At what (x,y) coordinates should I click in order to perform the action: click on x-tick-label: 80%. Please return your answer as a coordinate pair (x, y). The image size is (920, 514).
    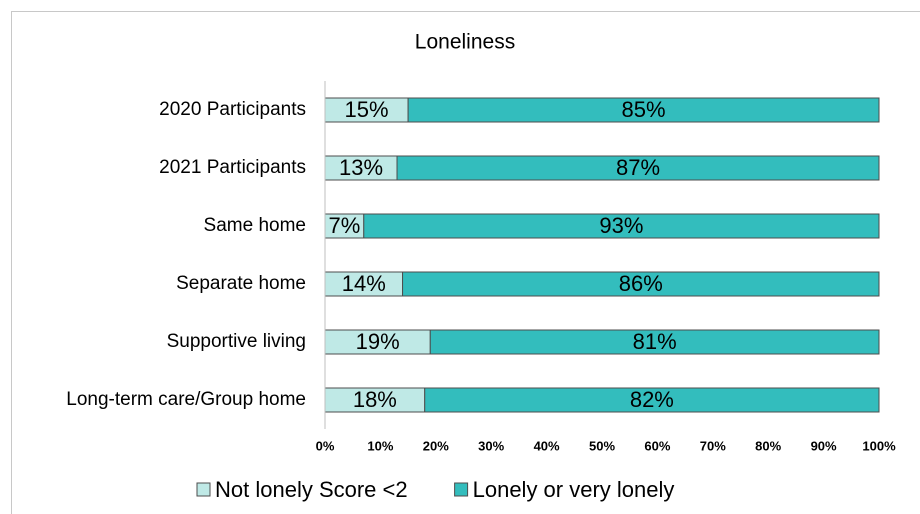
    Looking at the image, I should click on (768, 445).